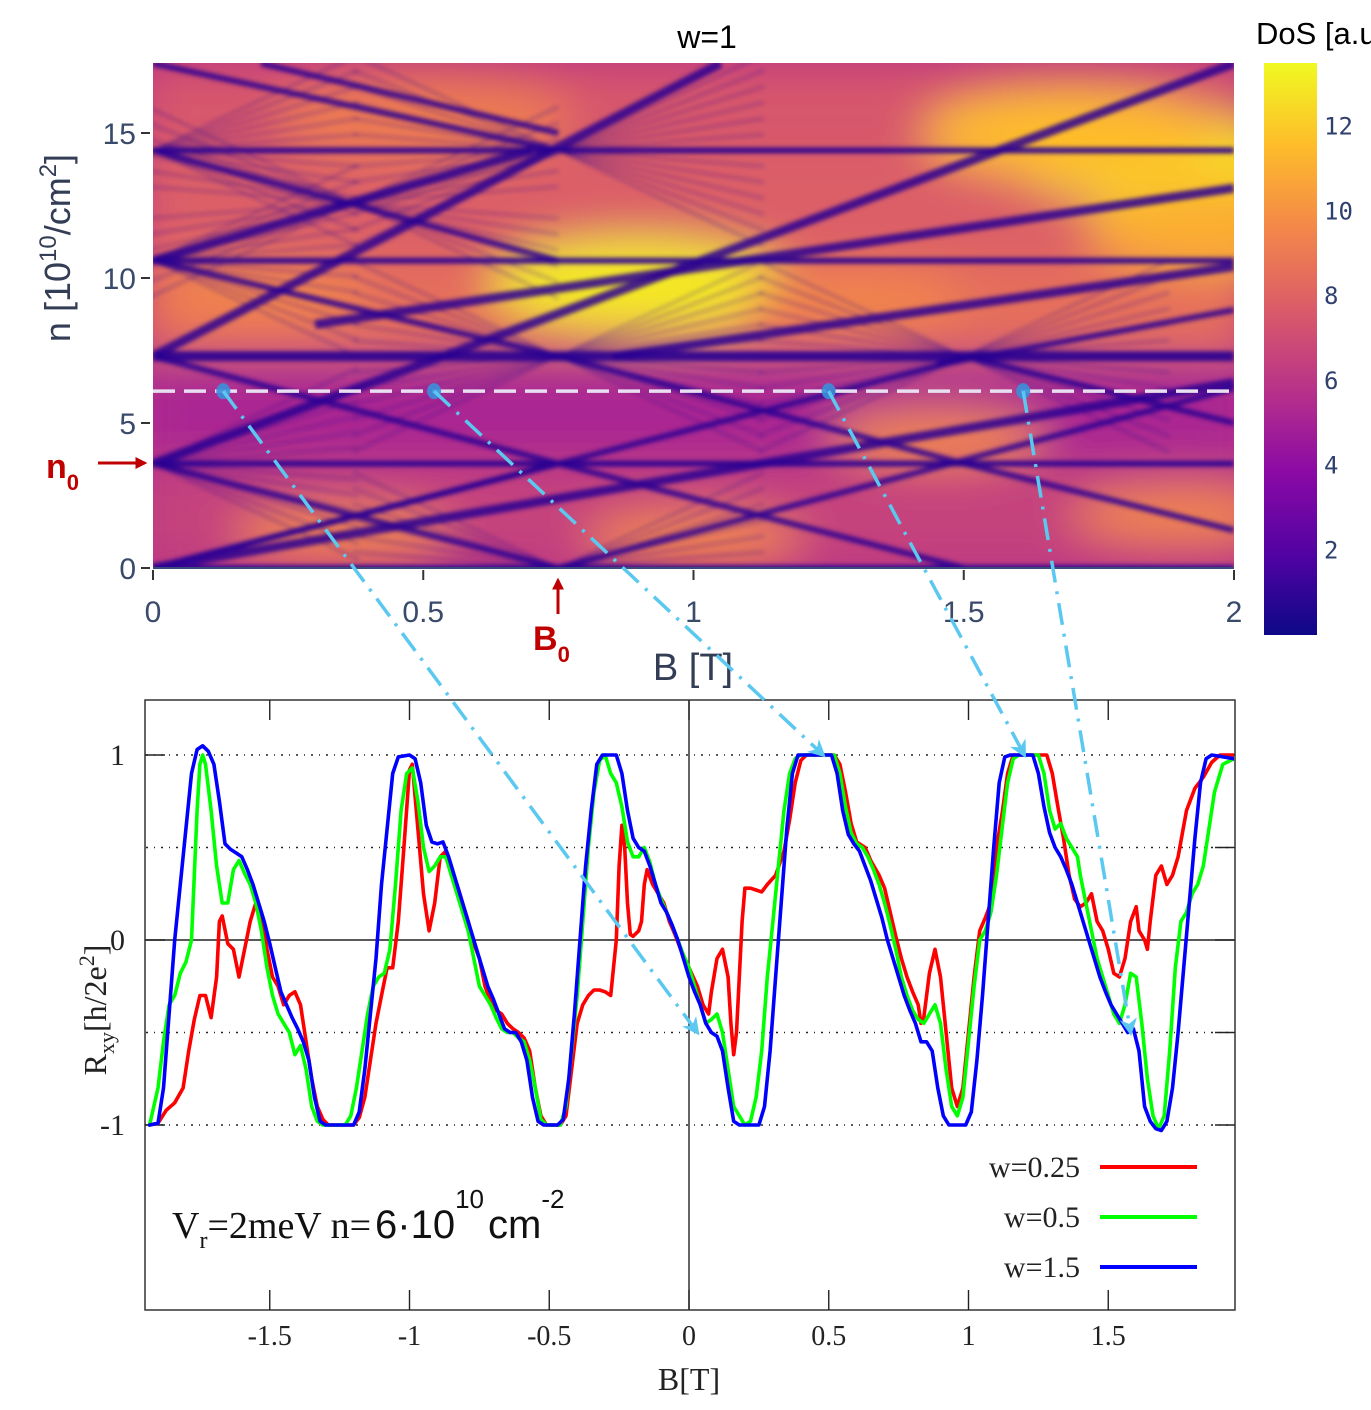 This screenshot has height=1410, width=1371. Describe the element at coordinates (549, 1336) in the screenshot. I see `rxy-x-tick-label: -0.5` at that location.